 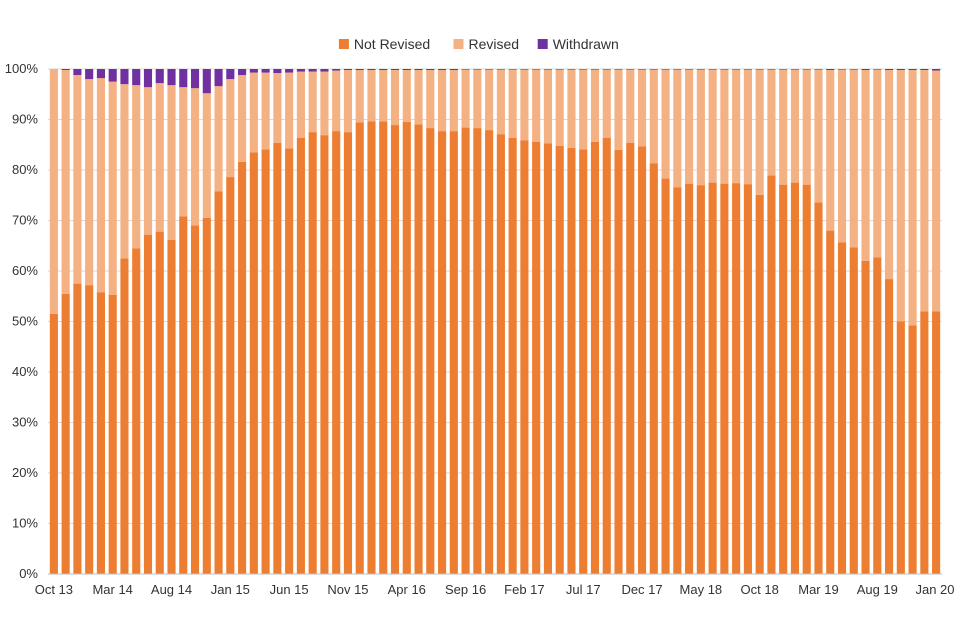 I want to click on x-tick-label: Oct 13, so click(x=54, y=589).